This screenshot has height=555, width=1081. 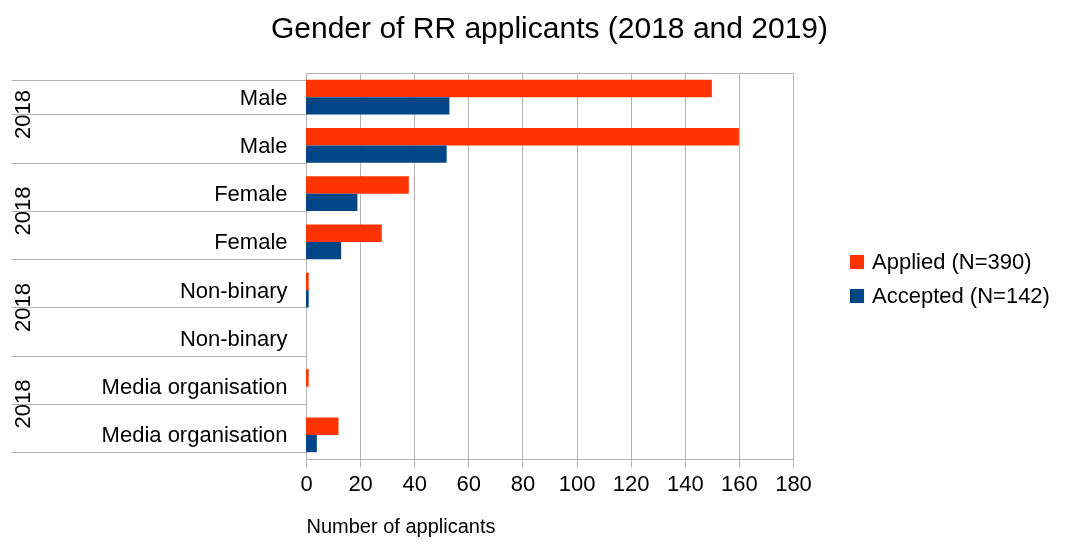 What do you see at coordinates (469, 483) in the screenshot?
I see `x-tick-label: 60` at bounding box center [469, 483].